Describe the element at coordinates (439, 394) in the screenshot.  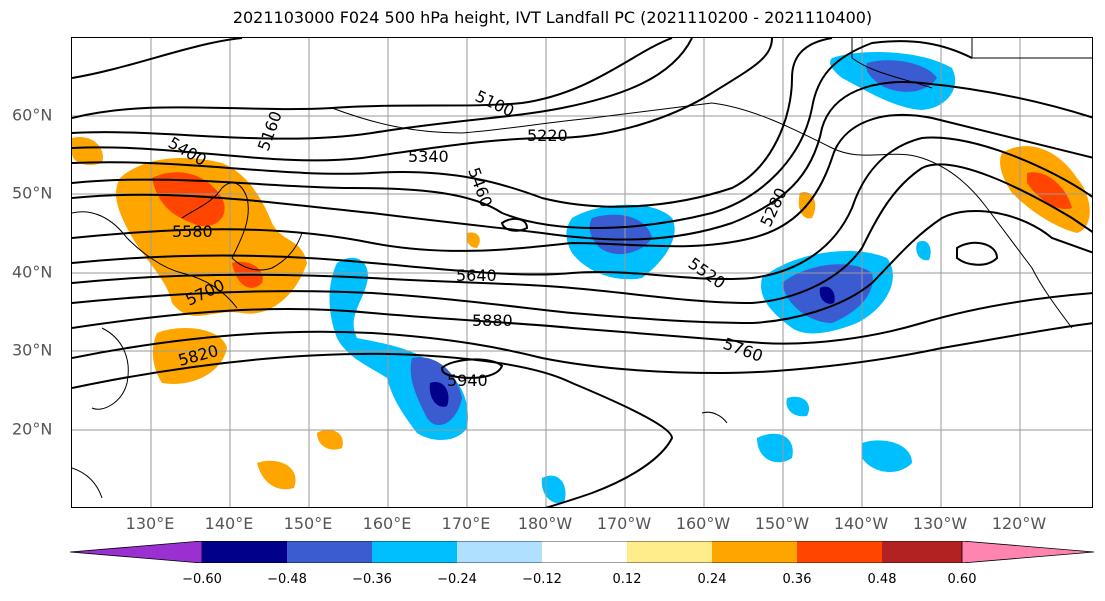
I see `negative-core-pacific-west` at that location.